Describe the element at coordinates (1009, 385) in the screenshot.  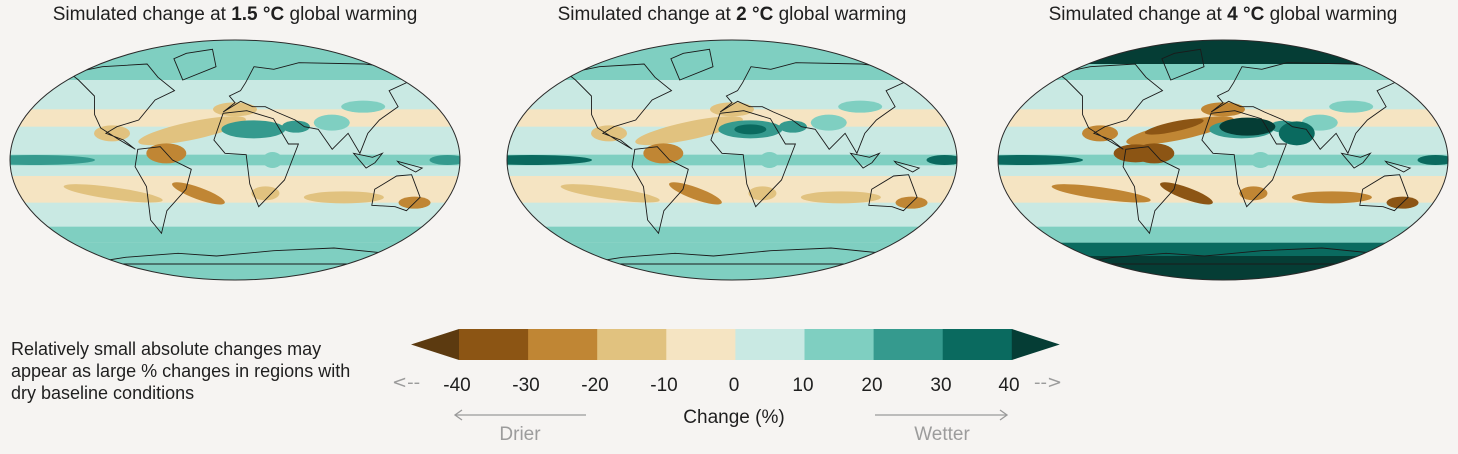
I see `tick-label-40: 40` at that location.